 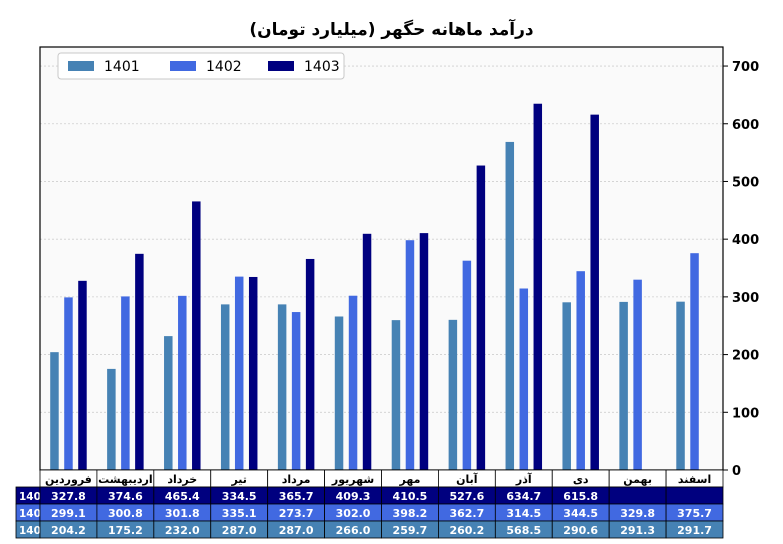 I want to click on y-tick-label: 0, so click(x=736, y=471).